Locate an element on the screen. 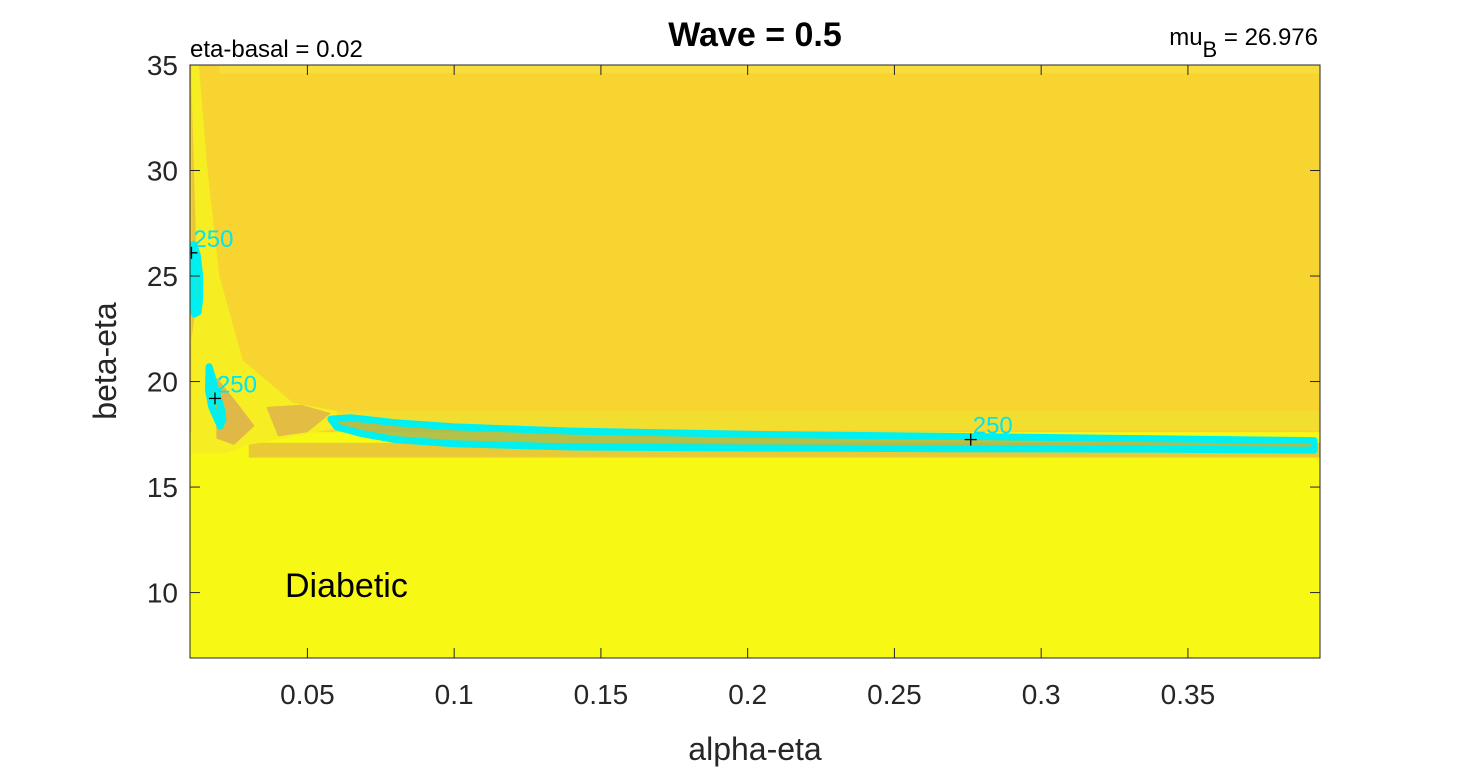 The image size is (1458, 772). mu-b-annotation: muB = 26.976 is located at coordinates (1243, 43).